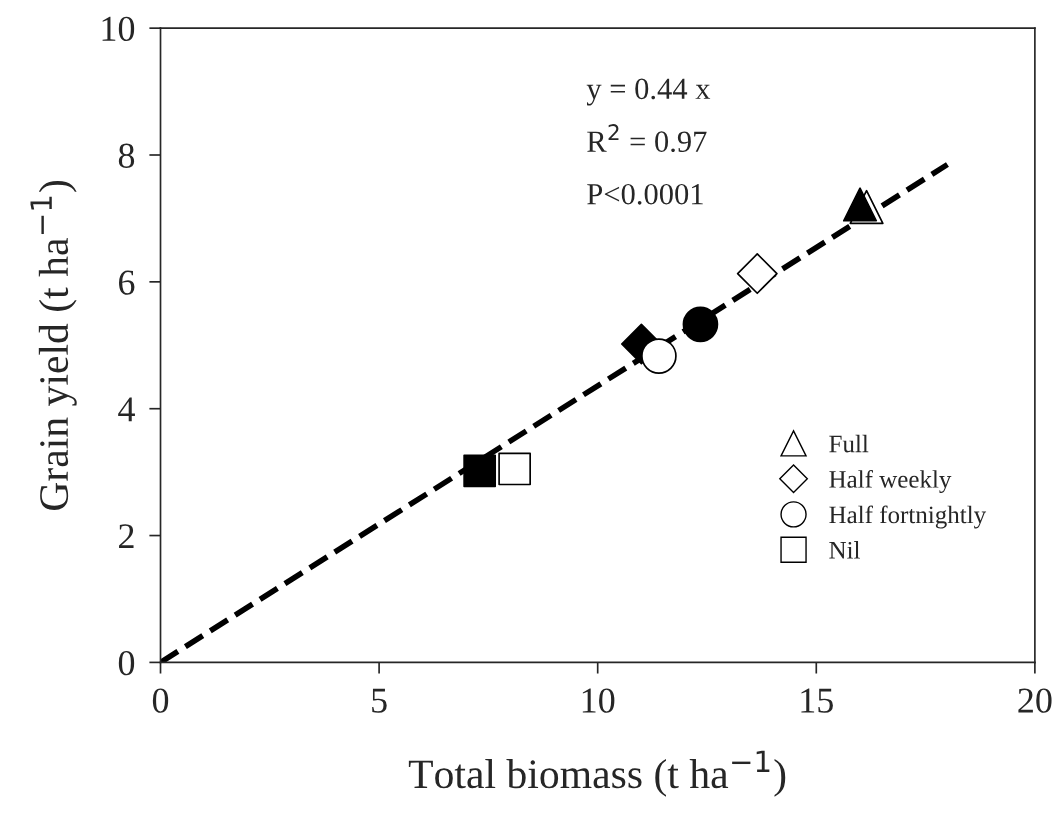  Describe the element at coordinates (849, 443) in the screenshot. I see `legend-label: Full` at that location.